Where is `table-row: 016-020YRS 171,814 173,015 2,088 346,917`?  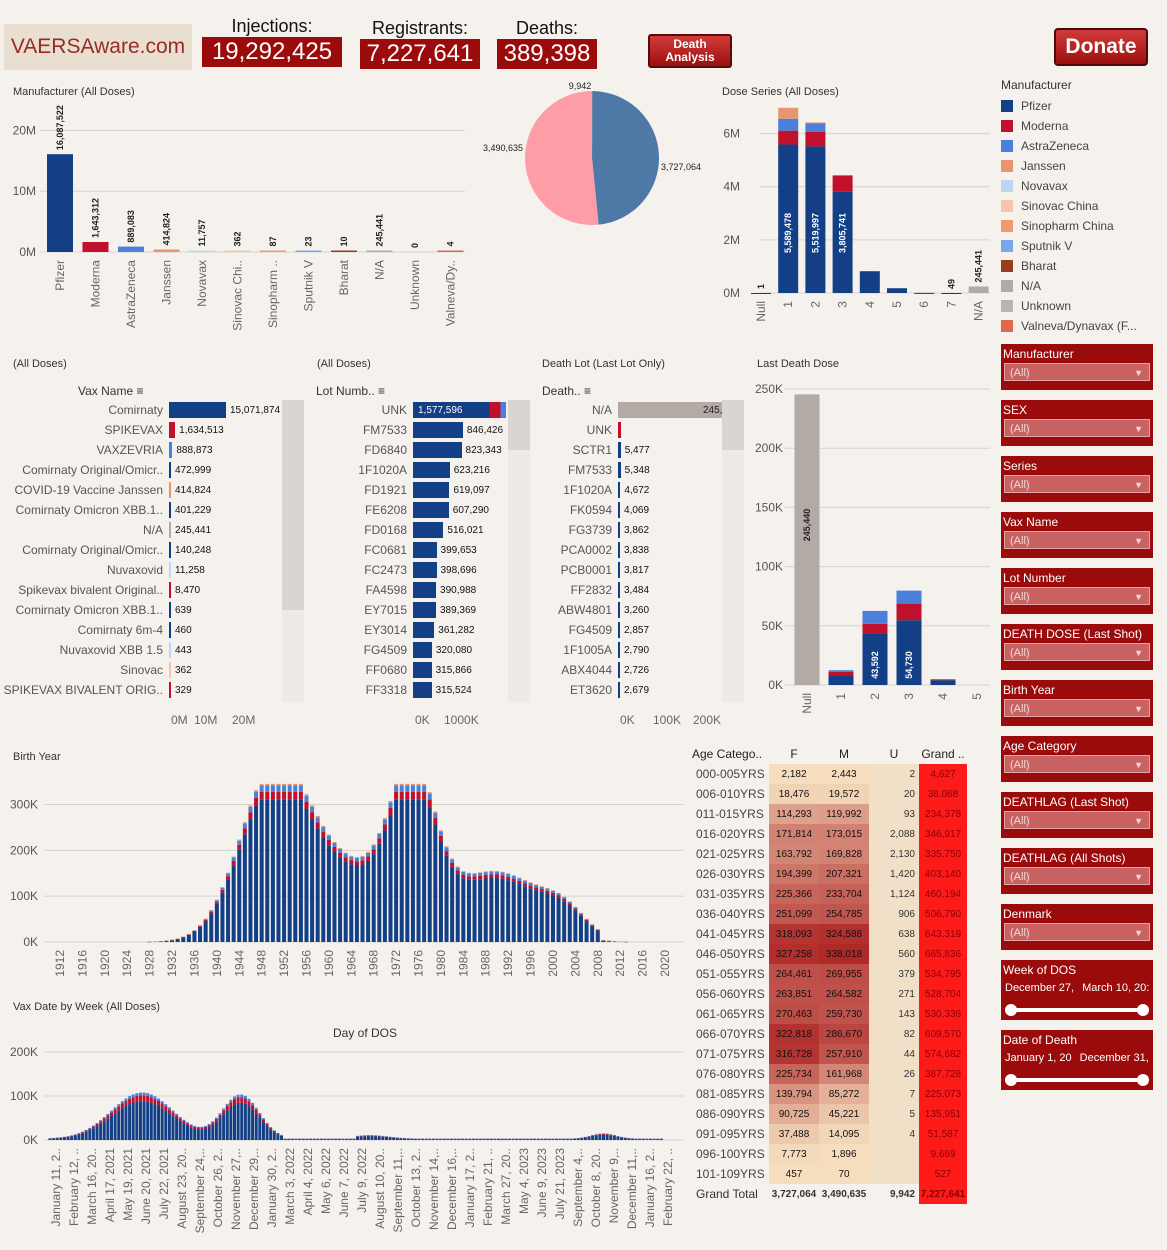
table-row: 016-020YRS 171,814 173,015 2,088 346,917 is located at coordinates (829, 834).